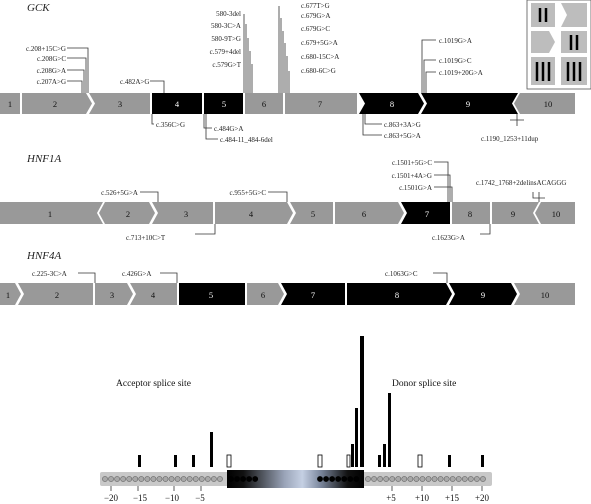 This screenshot has width=591, height=504. Describe the element at coordinates (240, 276) in the screenshot. I see `hnf4a-annot: c.225-3C>A c.426G>A c.1063G>C` at that location.